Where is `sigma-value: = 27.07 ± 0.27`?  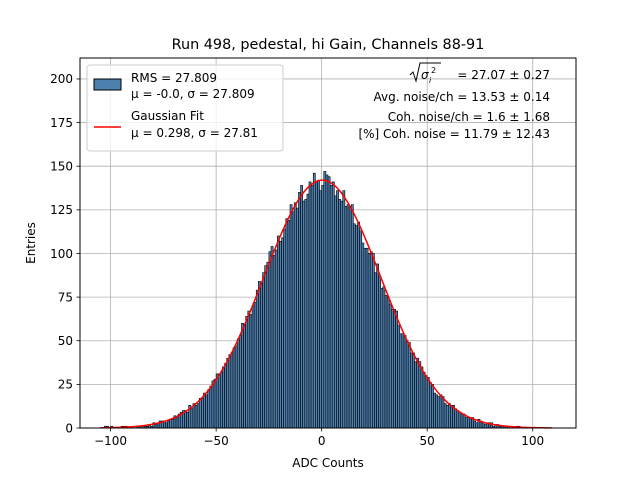 sigma-value: = 27.07 ± 0.27 is located at coordinates (503, 75).